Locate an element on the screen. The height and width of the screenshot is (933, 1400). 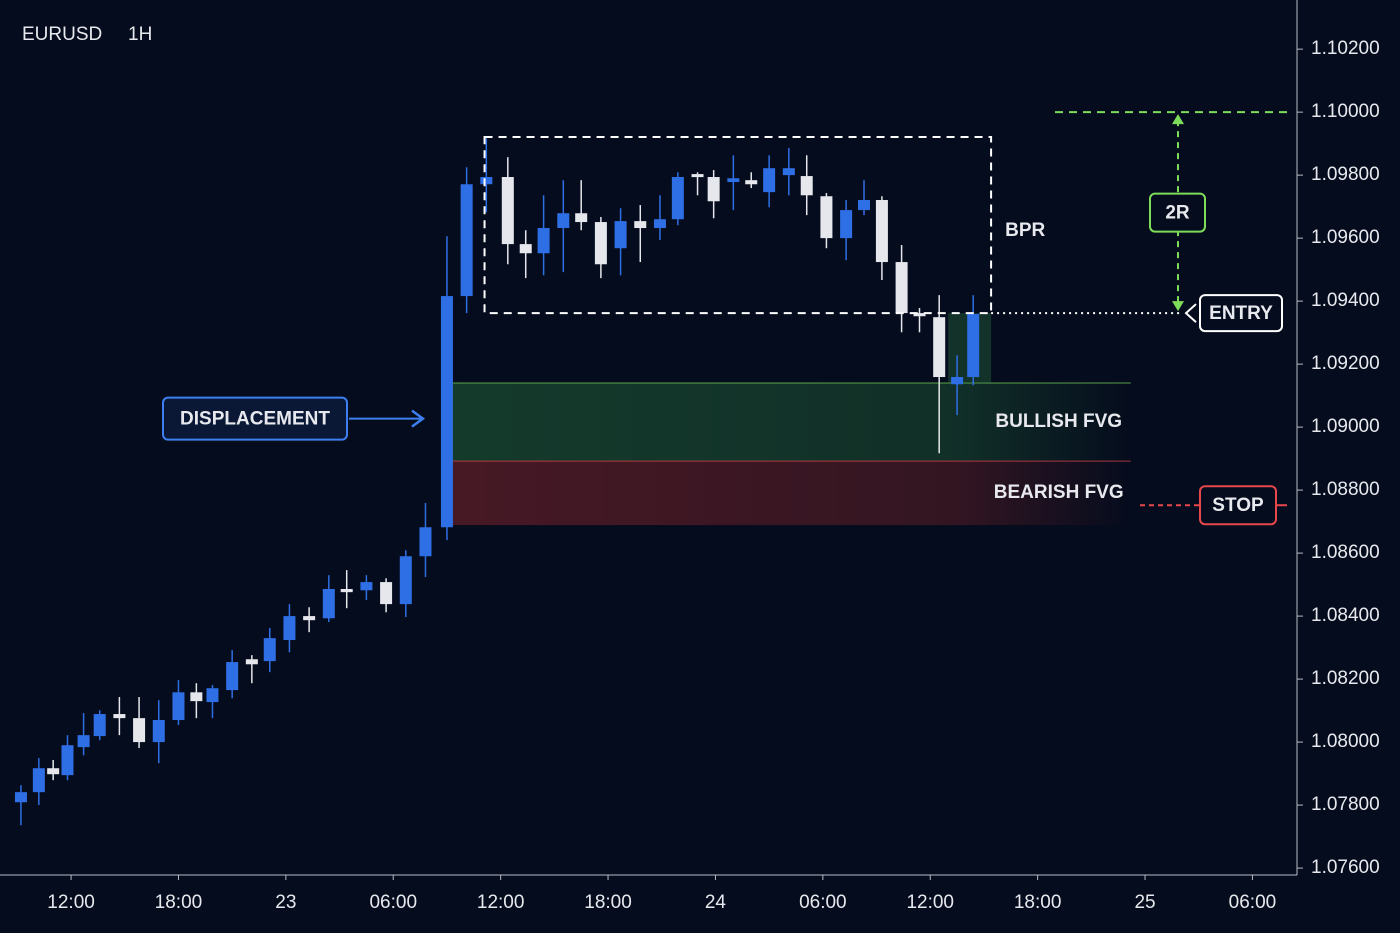
y-tick-label: 1.09000 is located at coordinates (1345, 426).